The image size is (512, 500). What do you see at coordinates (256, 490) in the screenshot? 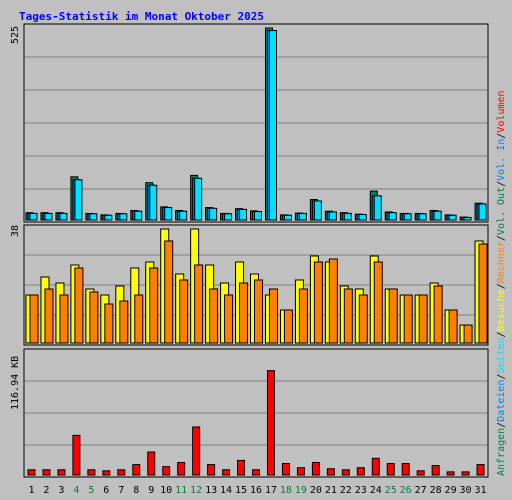
I see `x-tick-label: 16` at bounding box center [256, 490].